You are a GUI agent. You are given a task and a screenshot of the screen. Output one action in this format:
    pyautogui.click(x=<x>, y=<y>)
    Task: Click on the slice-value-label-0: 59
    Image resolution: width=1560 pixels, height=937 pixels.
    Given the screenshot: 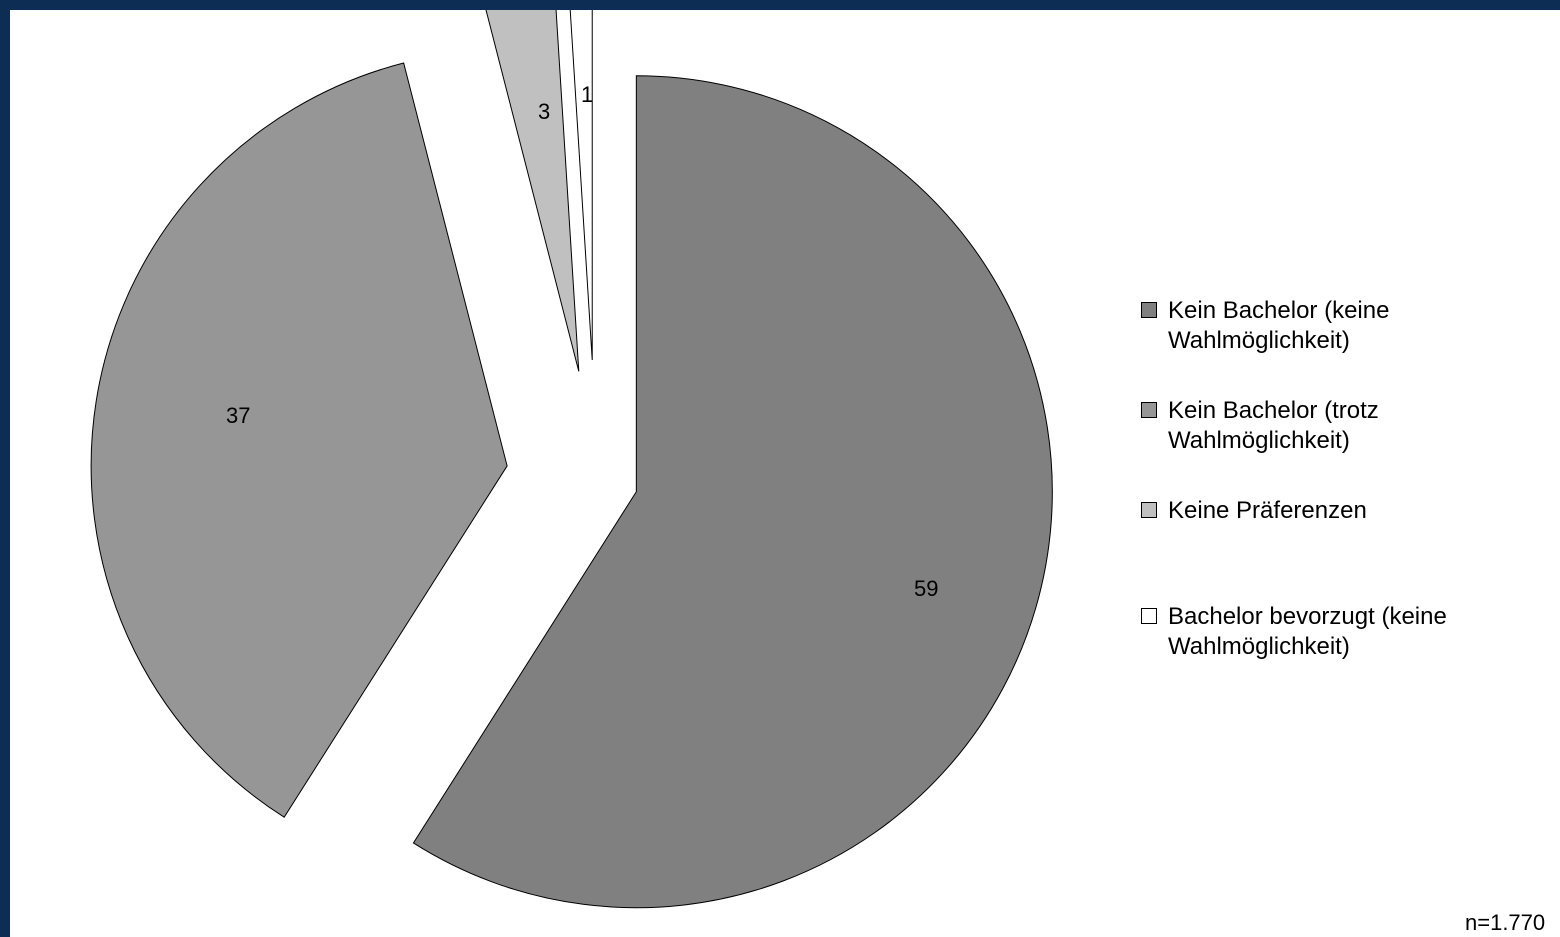 What is the action you would take?
    pyautogui.click(x=926, y=588)
    